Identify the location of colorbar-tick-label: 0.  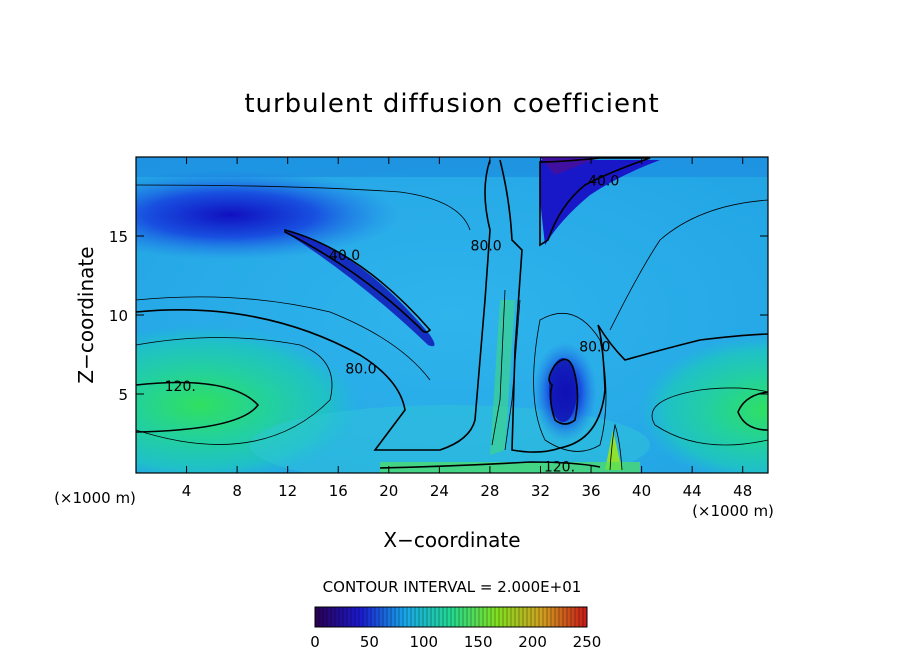
(315, 642).